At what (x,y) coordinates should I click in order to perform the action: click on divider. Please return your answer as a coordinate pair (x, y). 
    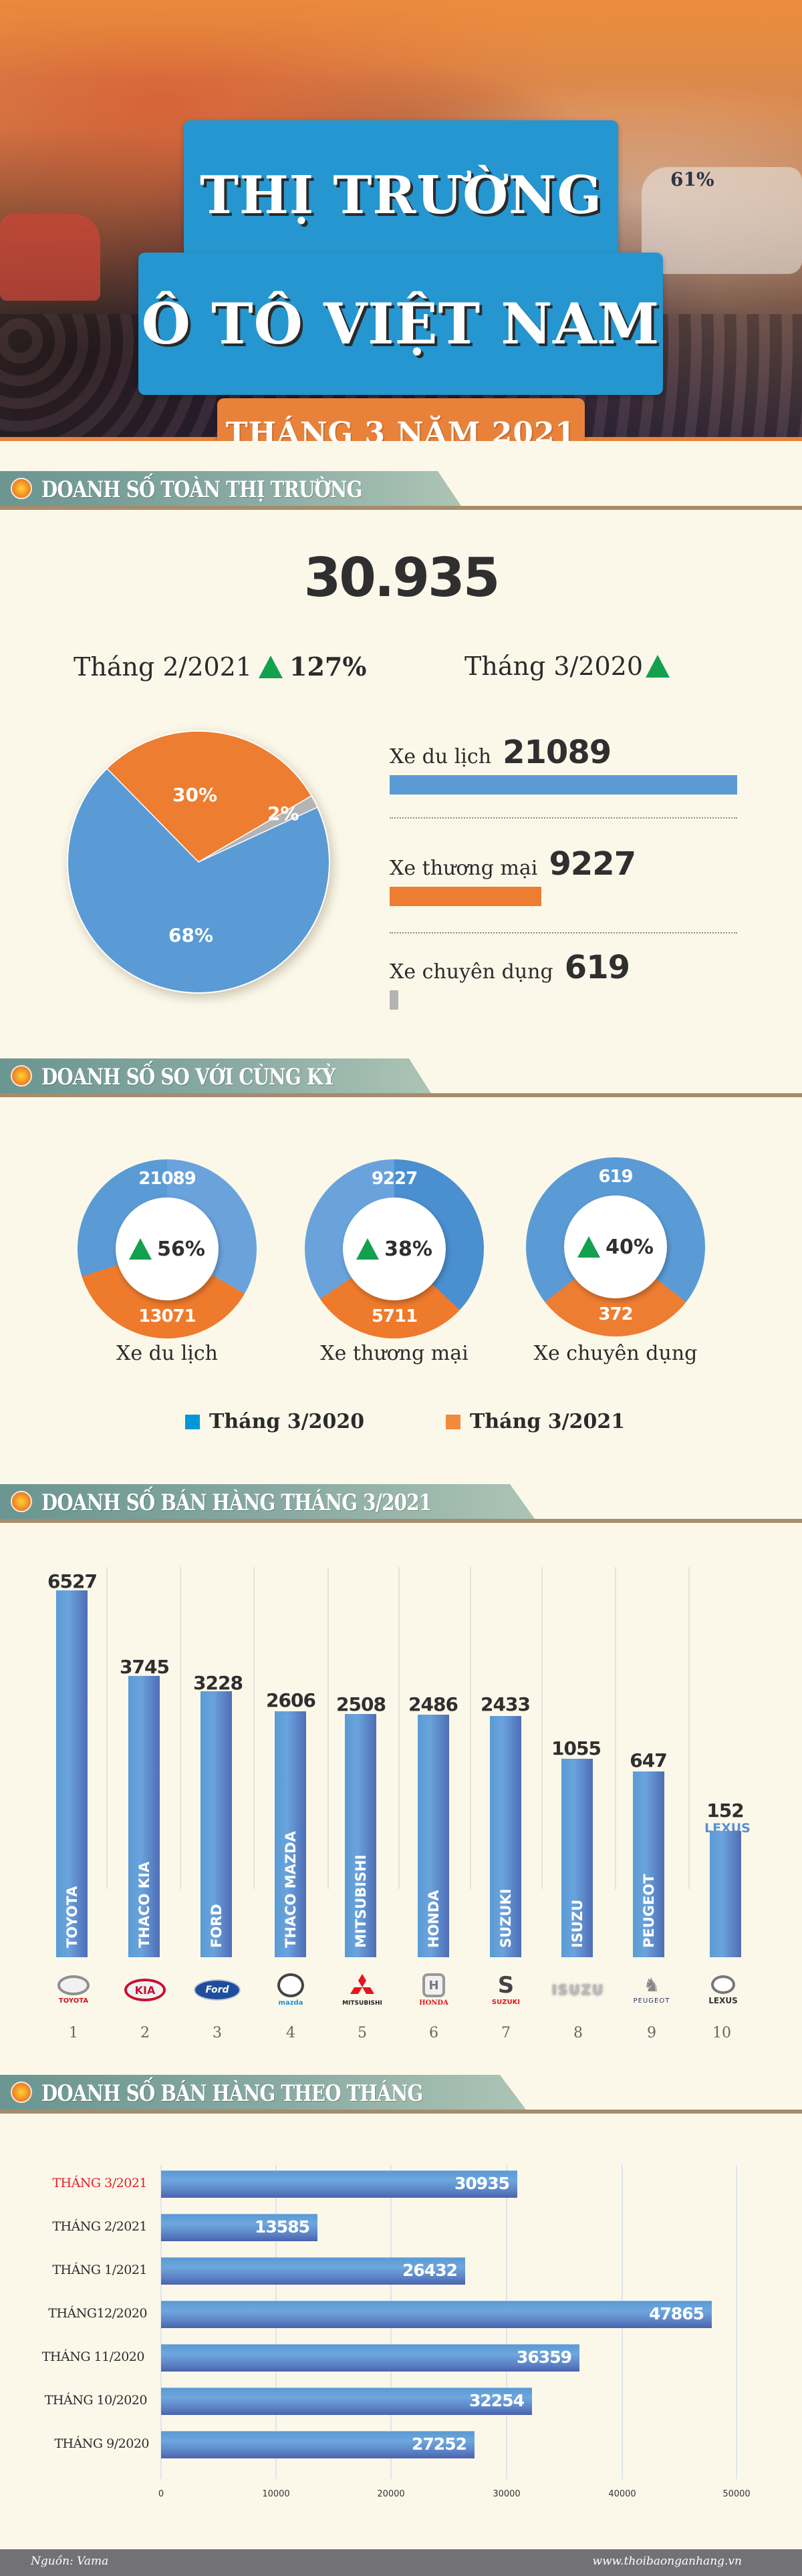
    Looking at the image, I should click on (563, 933).